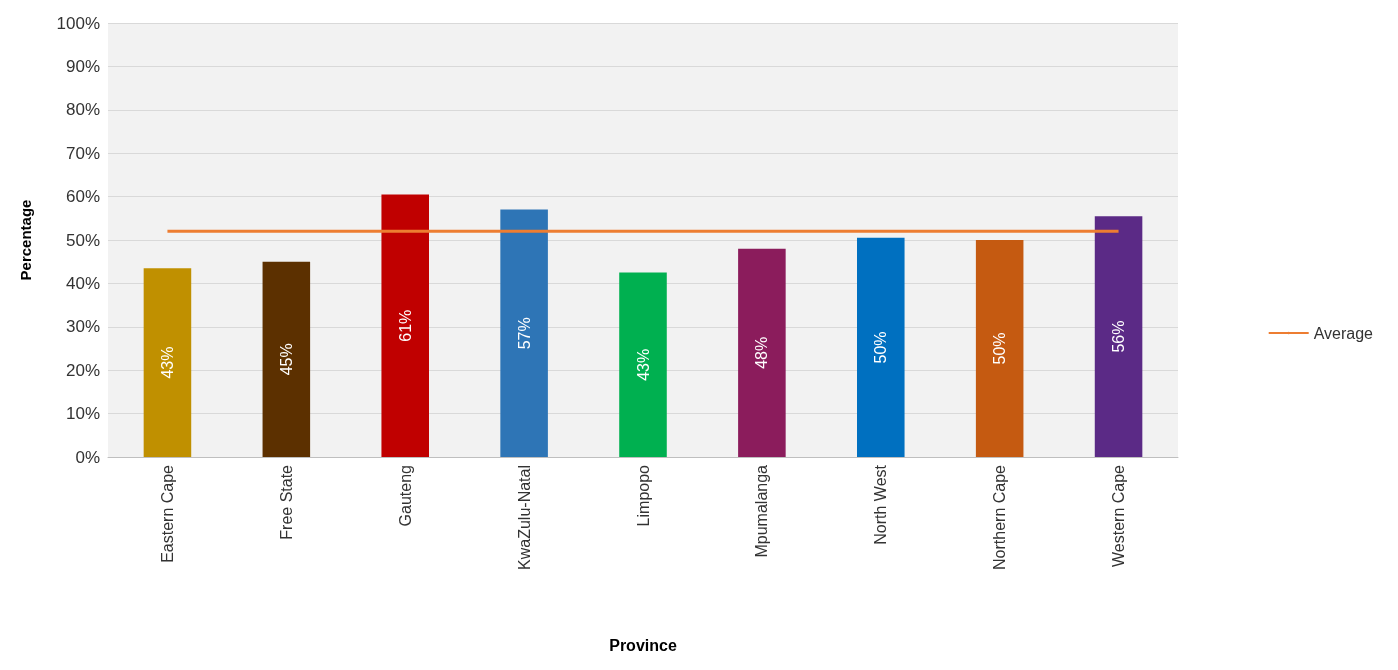 The height and width of the screenshot is (670, 1398). I want to click on x-tick-label: Eastern Cape, so click(167, 513).